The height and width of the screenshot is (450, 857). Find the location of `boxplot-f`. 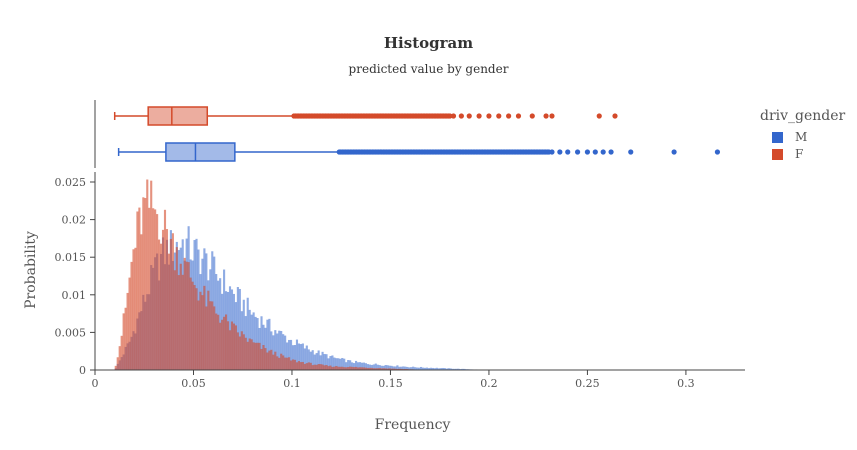

boxplot-f is located at coordinates (365, 116).